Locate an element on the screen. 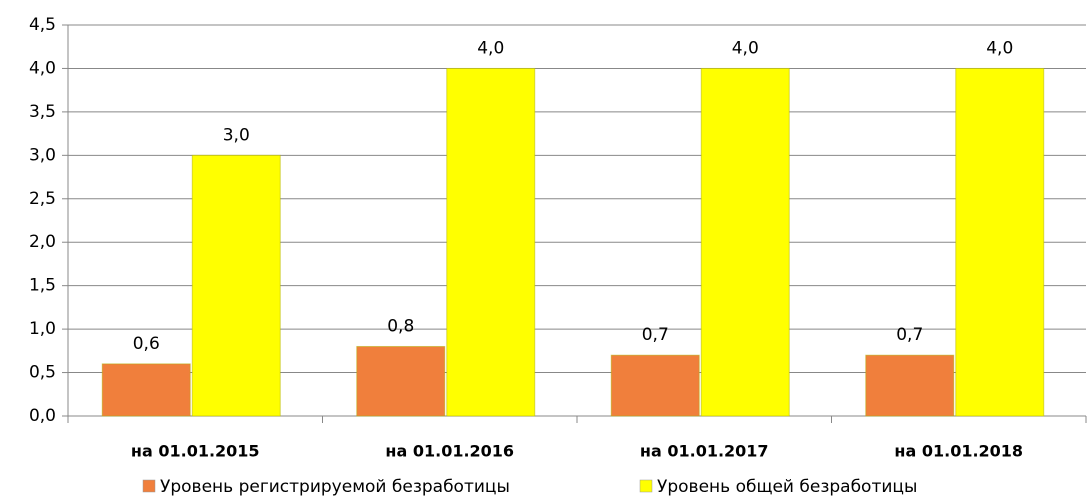 This screenshot has width=1087, height=498. y-tick-label: 0,0 is located at coordinates (42, 416).